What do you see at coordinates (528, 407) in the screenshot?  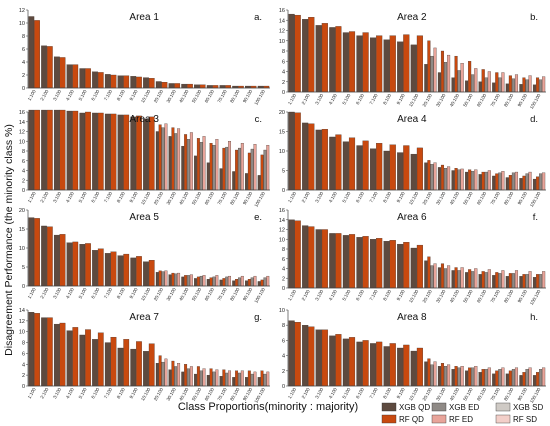 I see `legend-label: XGB SD` at bounding box center [528, 407].